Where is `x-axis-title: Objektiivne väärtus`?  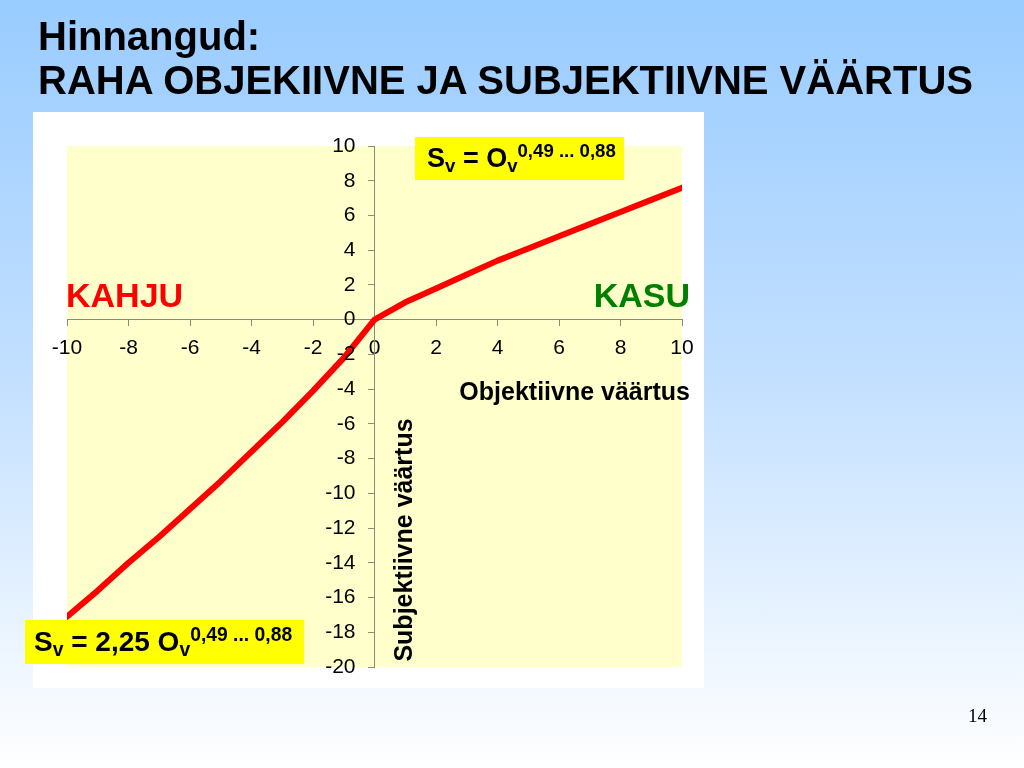 x-axis-title: Objektiivne väärtus is located at coordinates (574, 391).